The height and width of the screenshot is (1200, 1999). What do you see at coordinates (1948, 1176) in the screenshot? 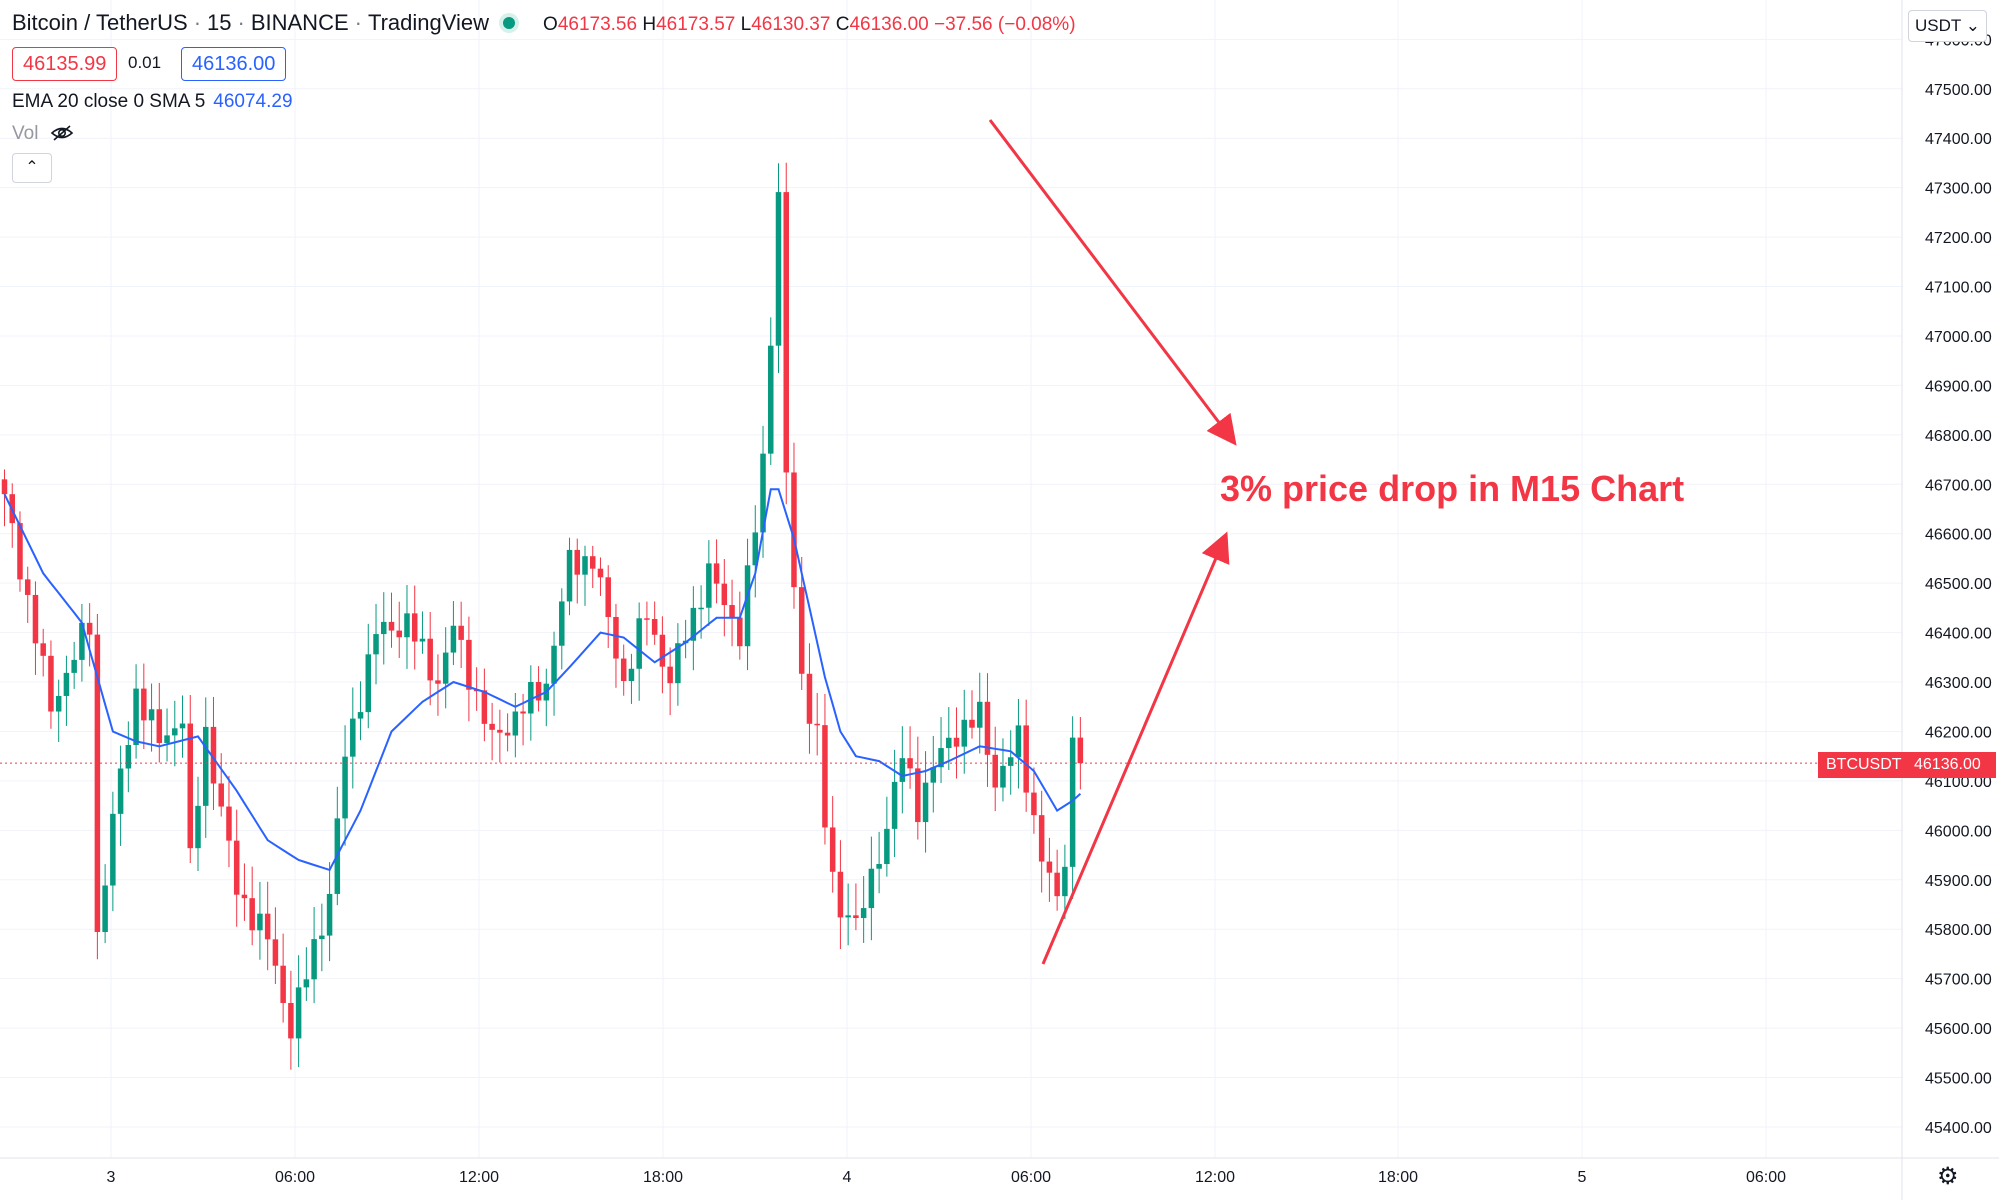
I see `gear-icon: ⚙` at bounding box center [1948, 1176].